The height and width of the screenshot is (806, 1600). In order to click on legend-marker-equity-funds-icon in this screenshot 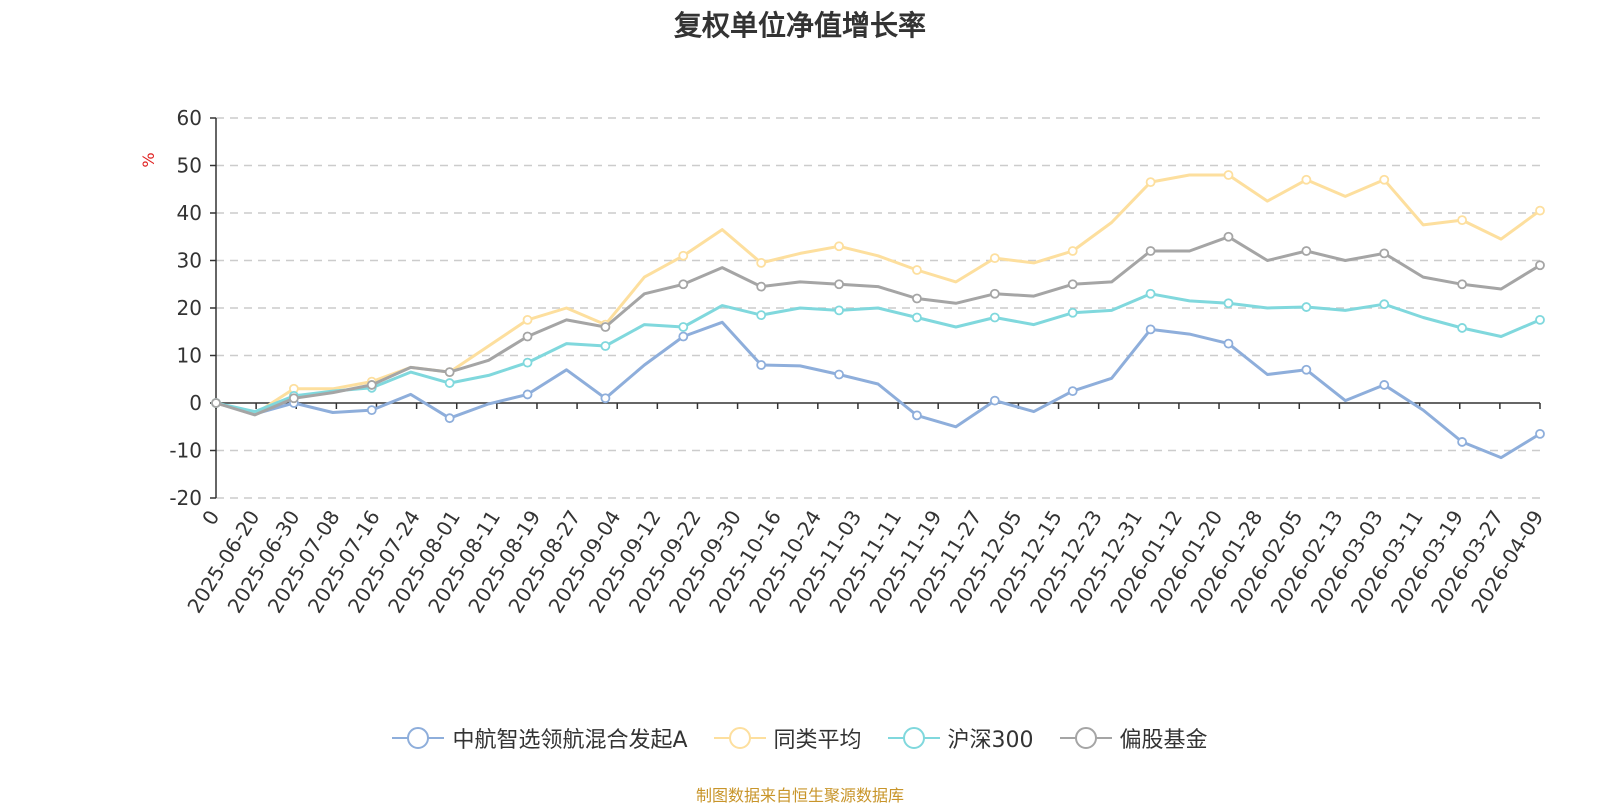, I will do `click(1085, 738)`.